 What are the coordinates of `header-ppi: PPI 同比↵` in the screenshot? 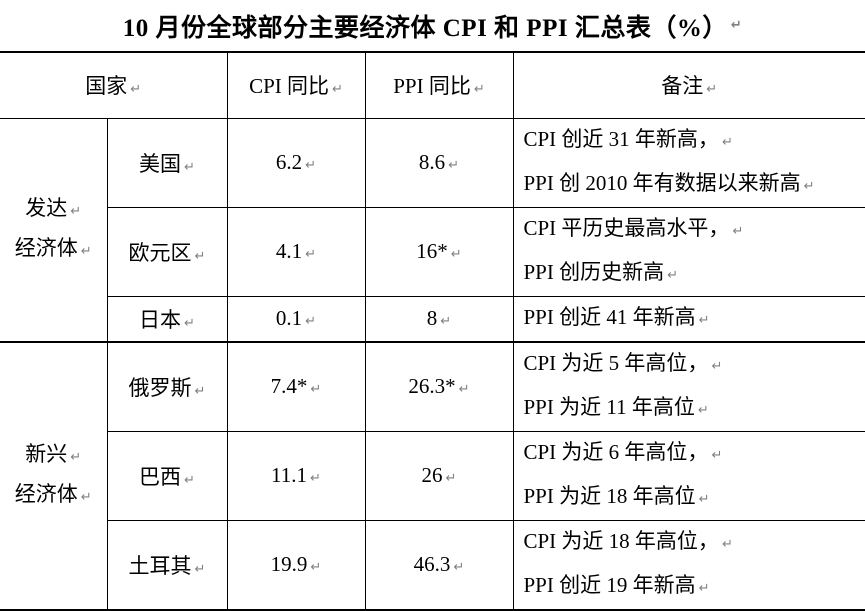 It's located at (439, 85).